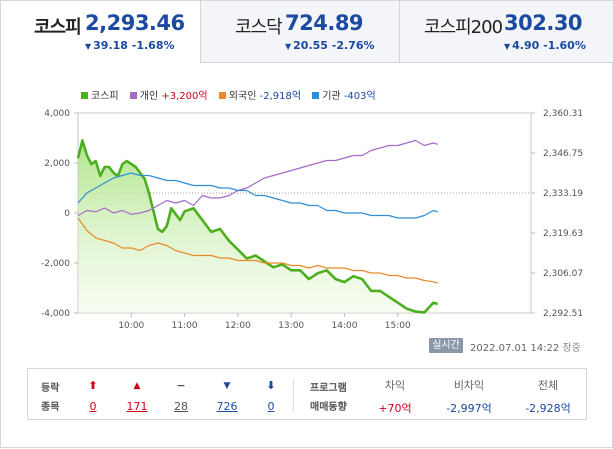  What do you see at coordinates (469, 408) in the screenshot?
I see `non-arbitrage-value: -2,997억` at bounding box center [469, 408].